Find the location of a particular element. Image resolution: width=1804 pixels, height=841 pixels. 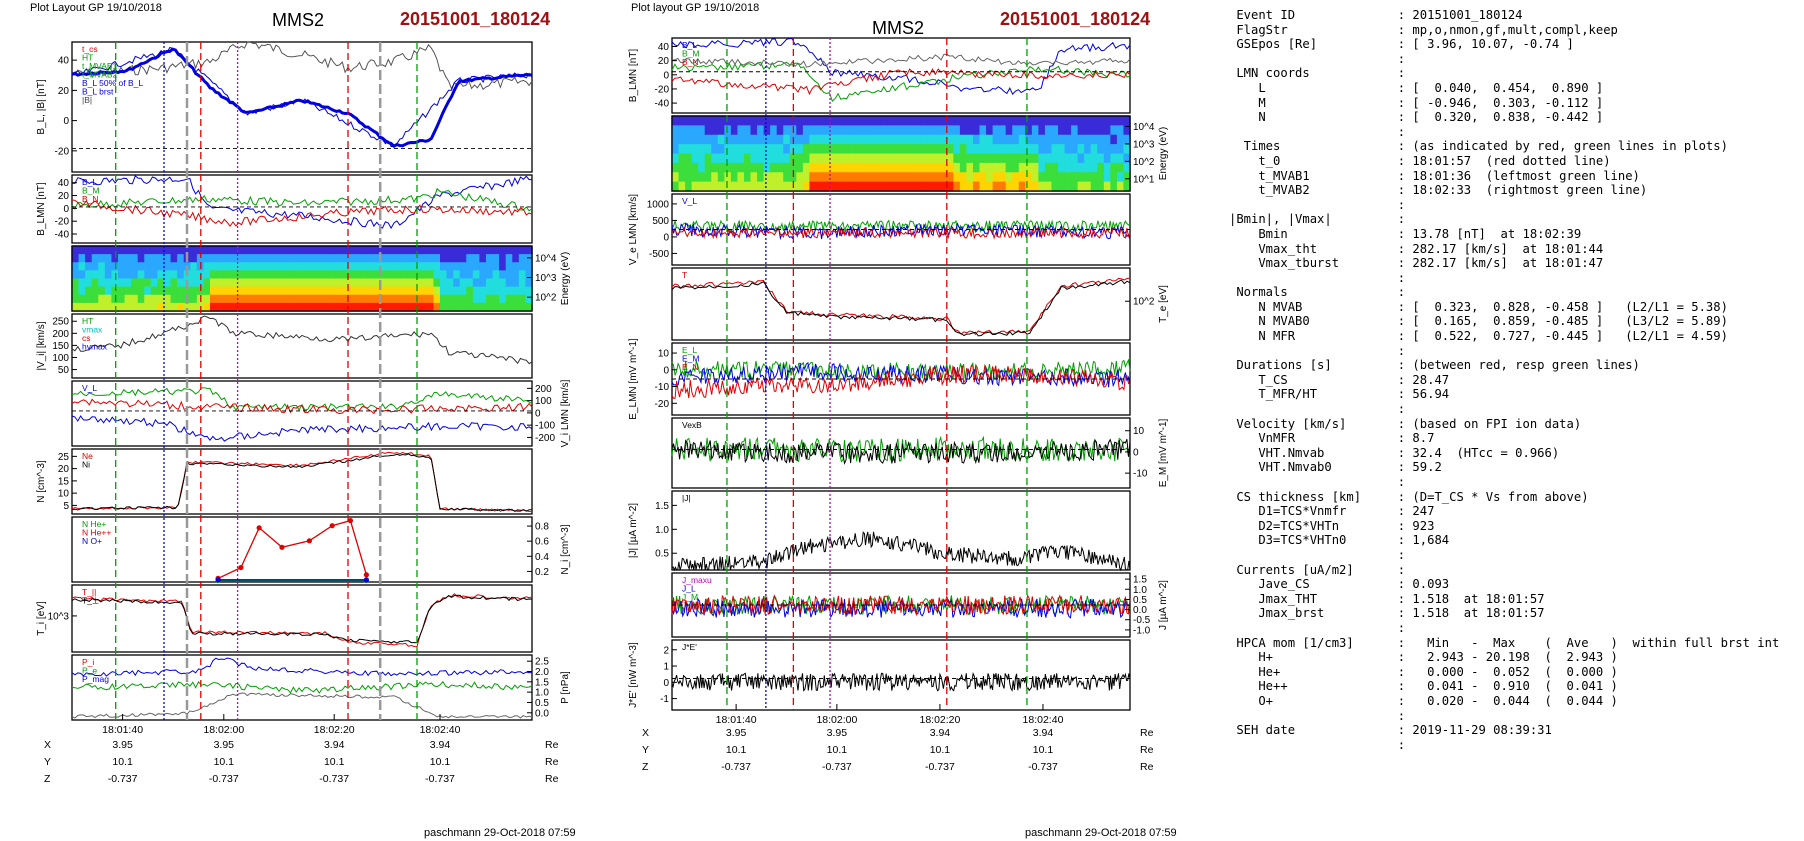

y-tick-label: -500 is located at coordinates (659, 254).